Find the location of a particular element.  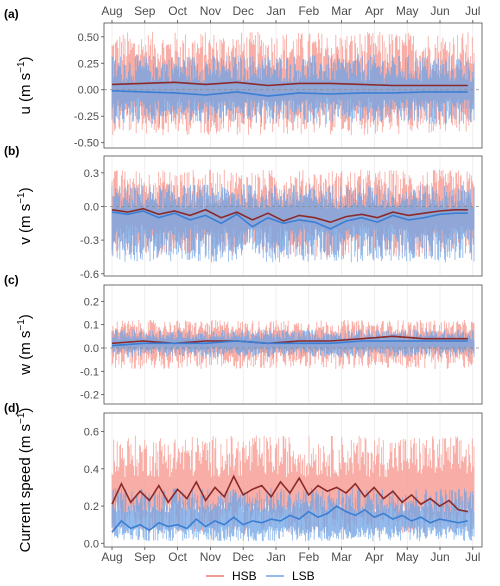

month-label-top: Jan is located at coordinates (275, 11).